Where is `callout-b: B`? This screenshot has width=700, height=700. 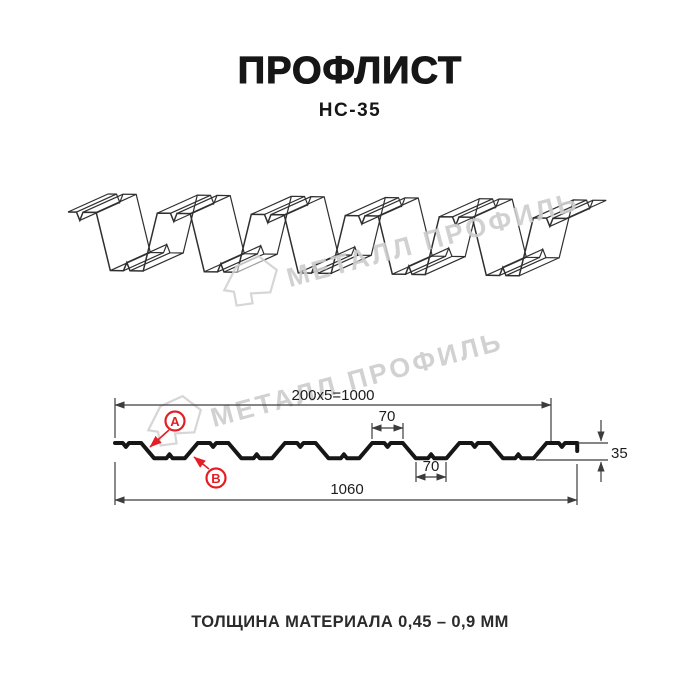
callout-b: B is located at coordinates (210, 472).